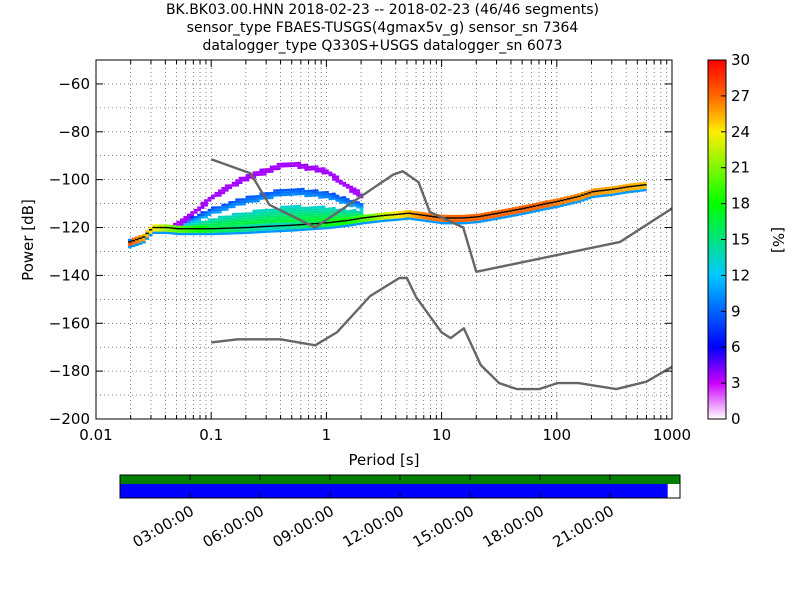 Image resolution: width=800 pixels, height=600 pixels. Describe the element at coordinates (736, 311) in the screenshot. I see `colorbar-tick-label: 9` at that location.